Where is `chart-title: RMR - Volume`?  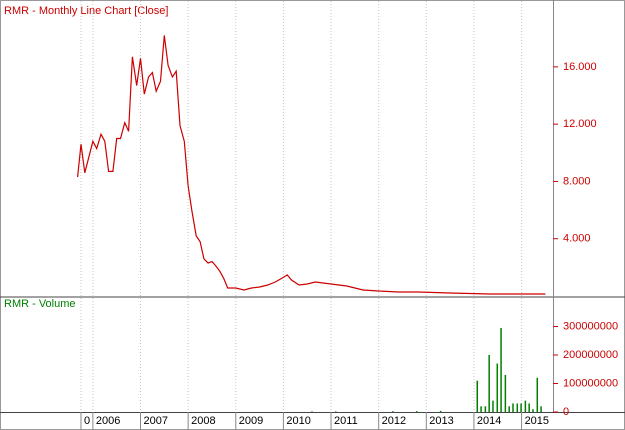
chart-title: RMR - Volume is located at coordinates (40, 304).